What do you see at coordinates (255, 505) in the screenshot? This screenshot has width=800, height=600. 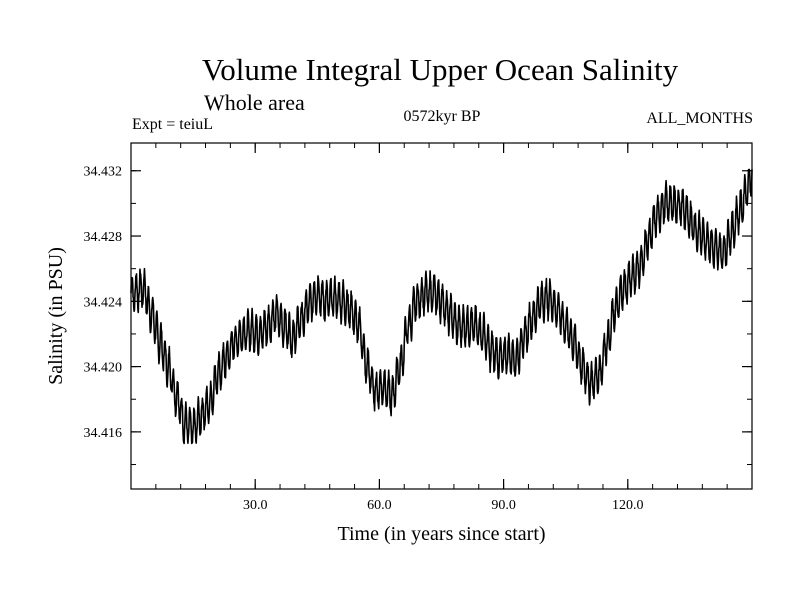 I see `x-tick-label: 30.0` at bounding box center [255, 505].